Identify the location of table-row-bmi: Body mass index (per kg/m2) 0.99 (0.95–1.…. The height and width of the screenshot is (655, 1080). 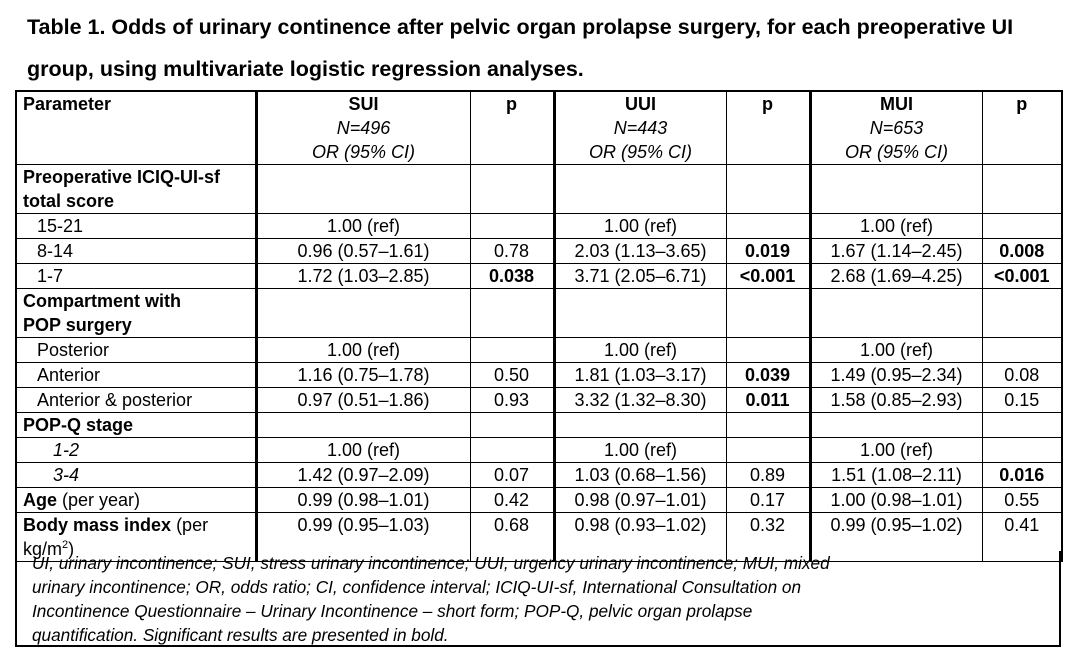
(539, 537).